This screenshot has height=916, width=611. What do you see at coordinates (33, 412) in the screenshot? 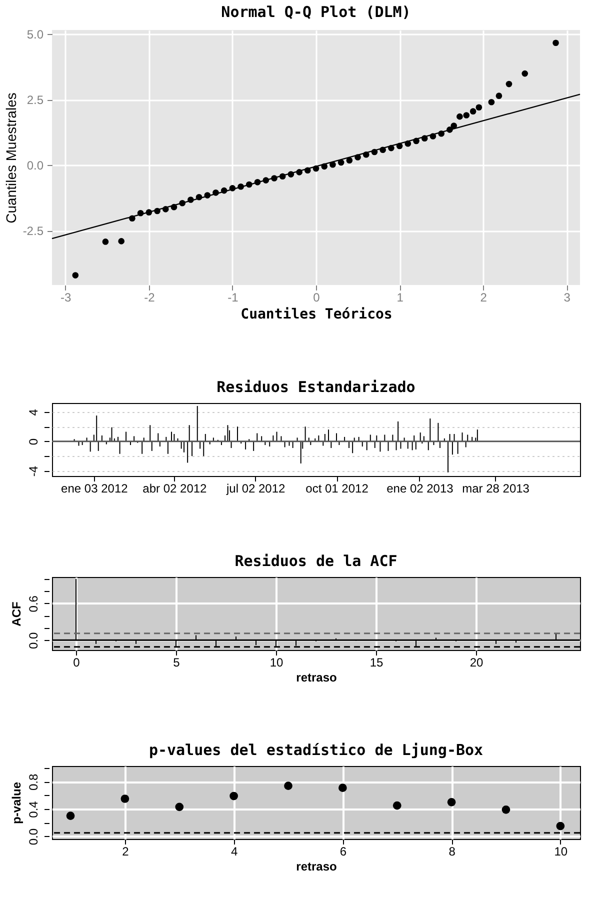
I see `y-tick-label: 4` at bounding box center [33, 412].